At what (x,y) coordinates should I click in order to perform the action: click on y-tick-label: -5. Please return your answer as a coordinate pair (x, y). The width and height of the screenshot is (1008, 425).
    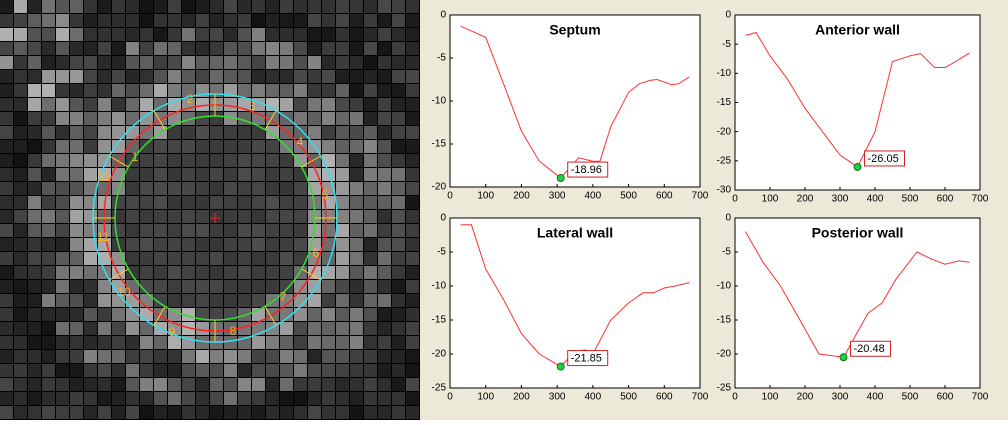
    Looking at the image, I should click on (441, 58).